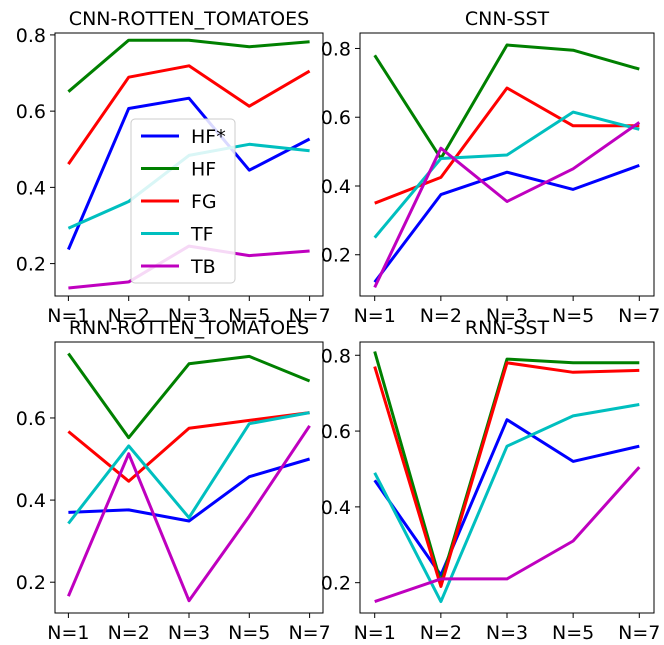 This screenshot has width=664, height=645. What do you see at coordinates (189, 19) in the screenshot?
I see `subplot-title: CNN-ROTTEN_TOMATOES` at bounding box center [189, 19].